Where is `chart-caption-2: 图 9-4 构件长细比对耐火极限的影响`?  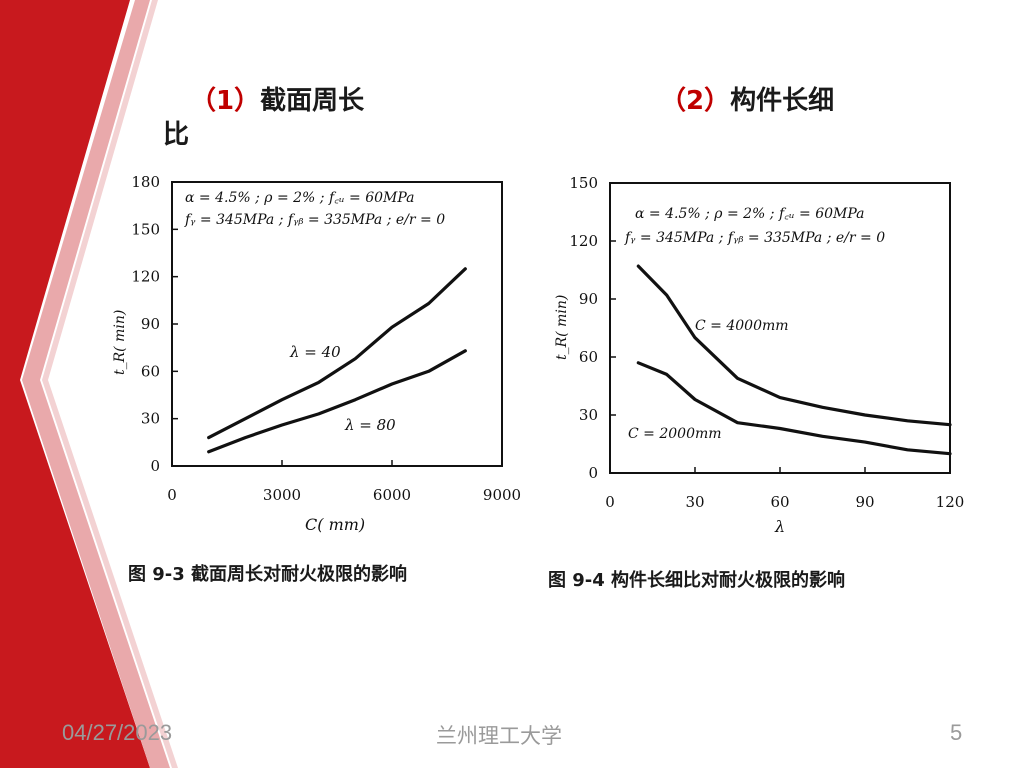
chart-caption-2: 图 9-4 构件长细比对耐火极限的影响 is located at coordinates (697, 580).